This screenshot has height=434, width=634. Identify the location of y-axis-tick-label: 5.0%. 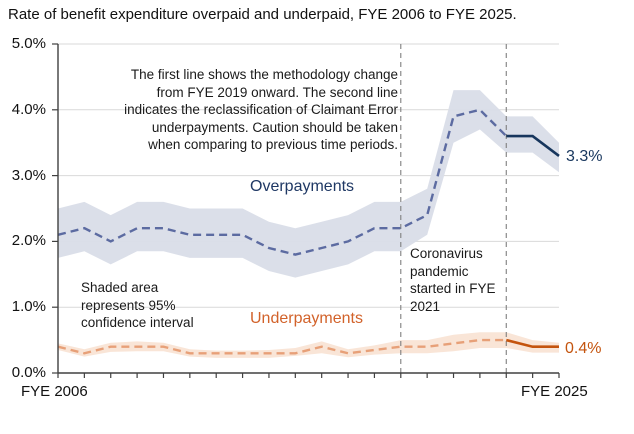
(28, 43).